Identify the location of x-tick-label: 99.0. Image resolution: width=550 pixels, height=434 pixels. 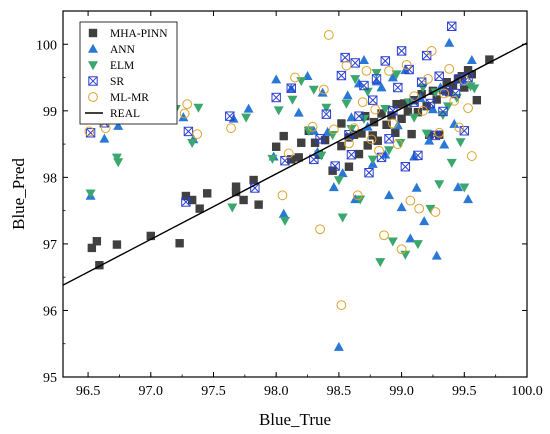
(401, 391).